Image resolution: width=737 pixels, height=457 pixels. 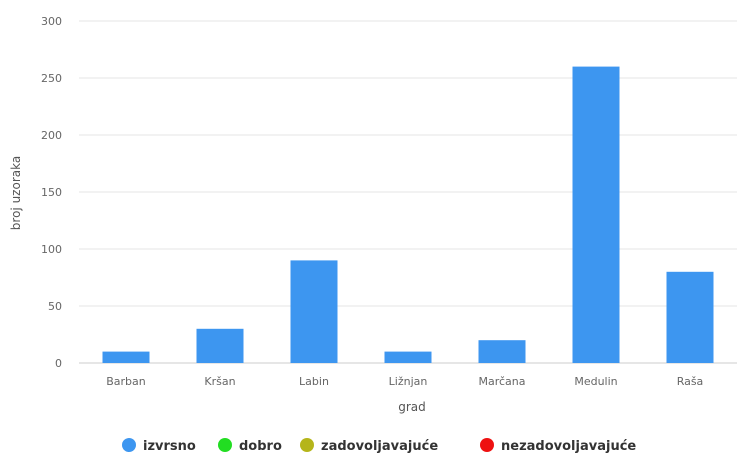 I want to click on x-tick-label: Raša, so click(x=690, y=381).